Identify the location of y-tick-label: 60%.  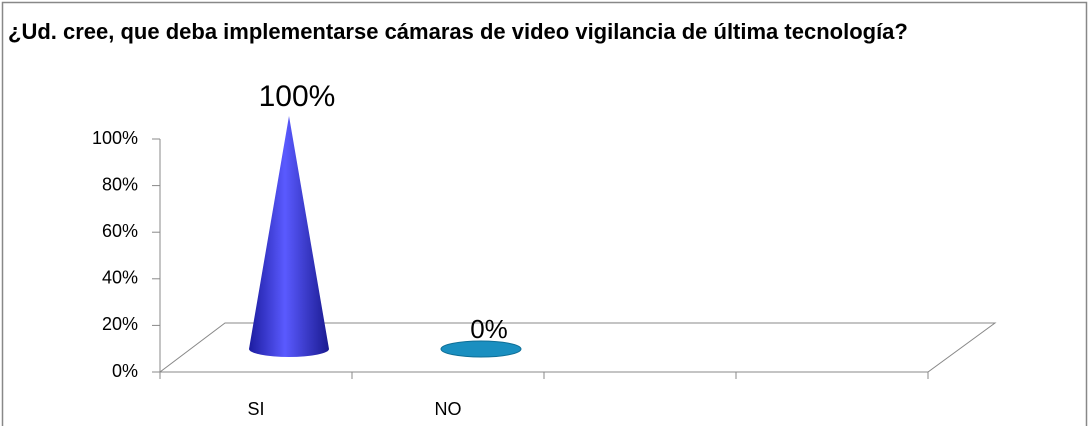
(120, 231).